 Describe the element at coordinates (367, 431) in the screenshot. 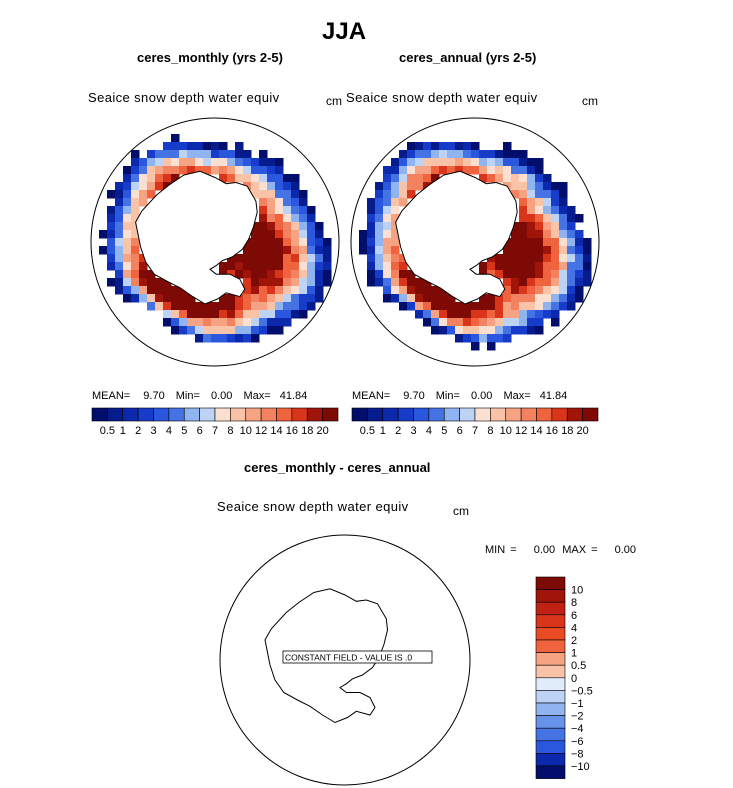

I see `colorbar-tick-label: 0.5` at that location.